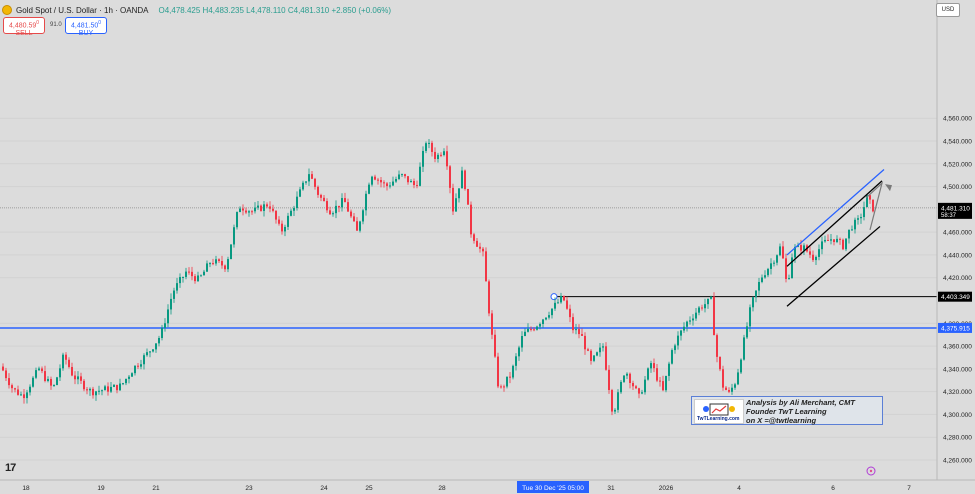 Image resolution: width=975 pixels, height=494 pixels. Describe the element at coordinates (874, 206) in the screenshot. I see `projection-path` at that location.